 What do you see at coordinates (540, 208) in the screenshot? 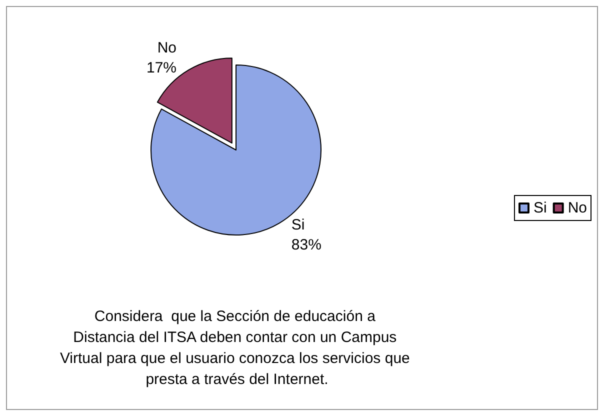
I see `legend-label: Si` at bounding box center [540, 208].